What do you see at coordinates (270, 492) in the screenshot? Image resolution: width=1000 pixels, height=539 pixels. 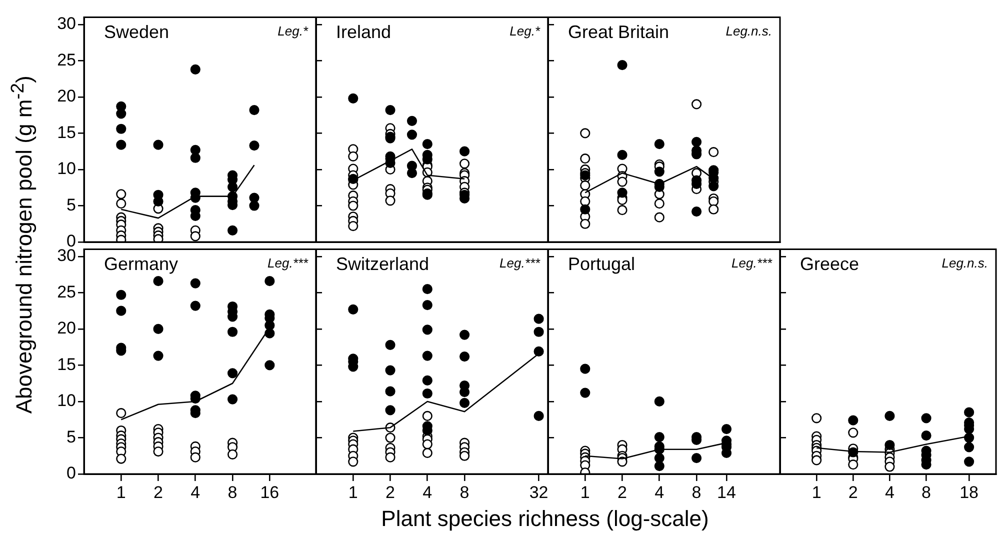 I see `x-tick-label: 16` at bounding box center [270, 492].